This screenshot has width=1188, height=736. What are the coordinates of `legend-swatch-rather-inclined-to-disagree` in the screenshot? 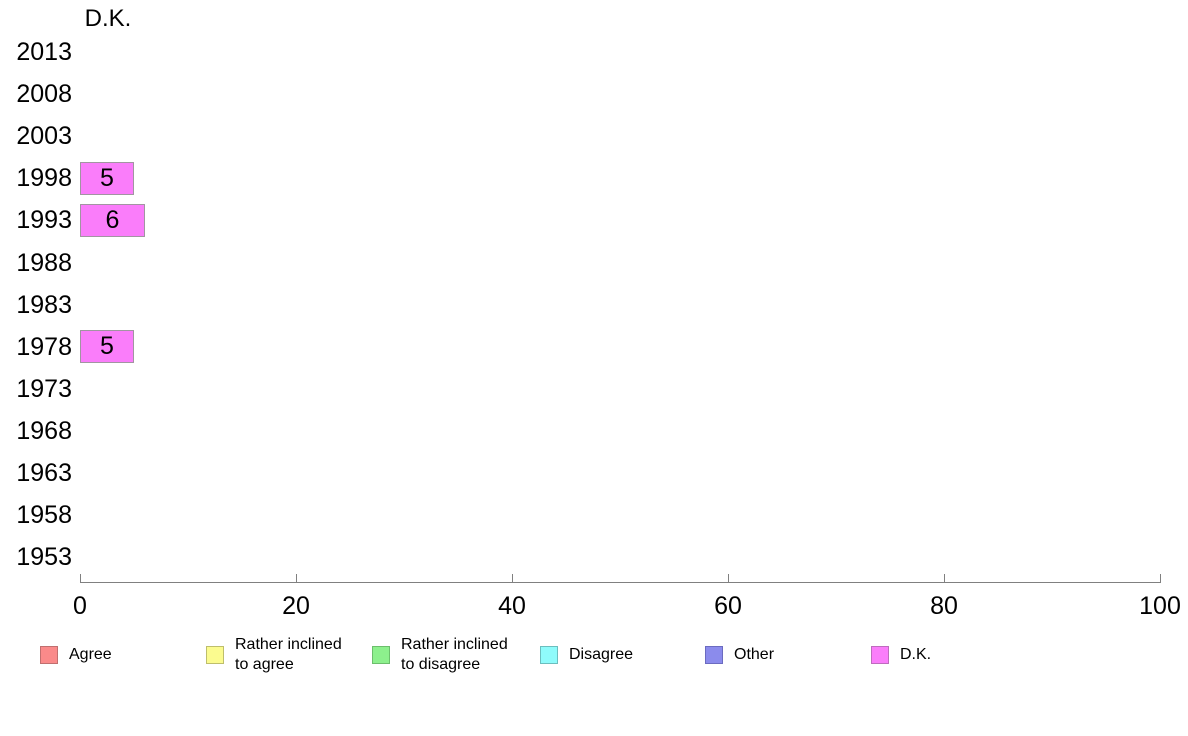 It's located at (381, 655).